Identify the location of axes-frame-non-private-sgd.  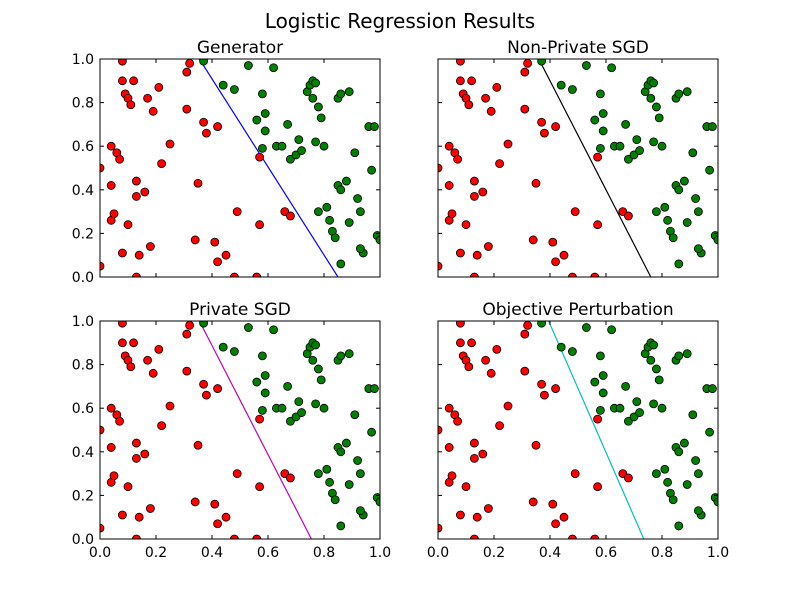
(578, 168).